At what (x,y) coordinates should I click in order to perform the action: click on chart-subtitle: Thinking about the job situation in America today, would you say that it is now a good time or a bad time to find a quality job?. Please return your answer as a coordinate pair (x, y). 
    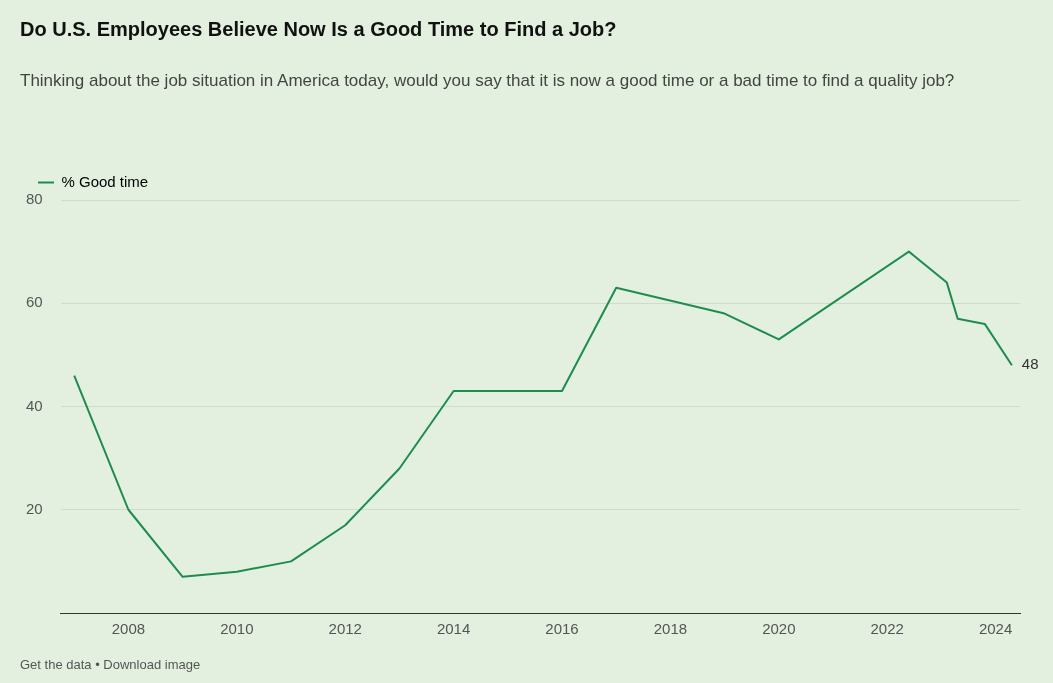
    Looking at the image, I should click on (488, 81).